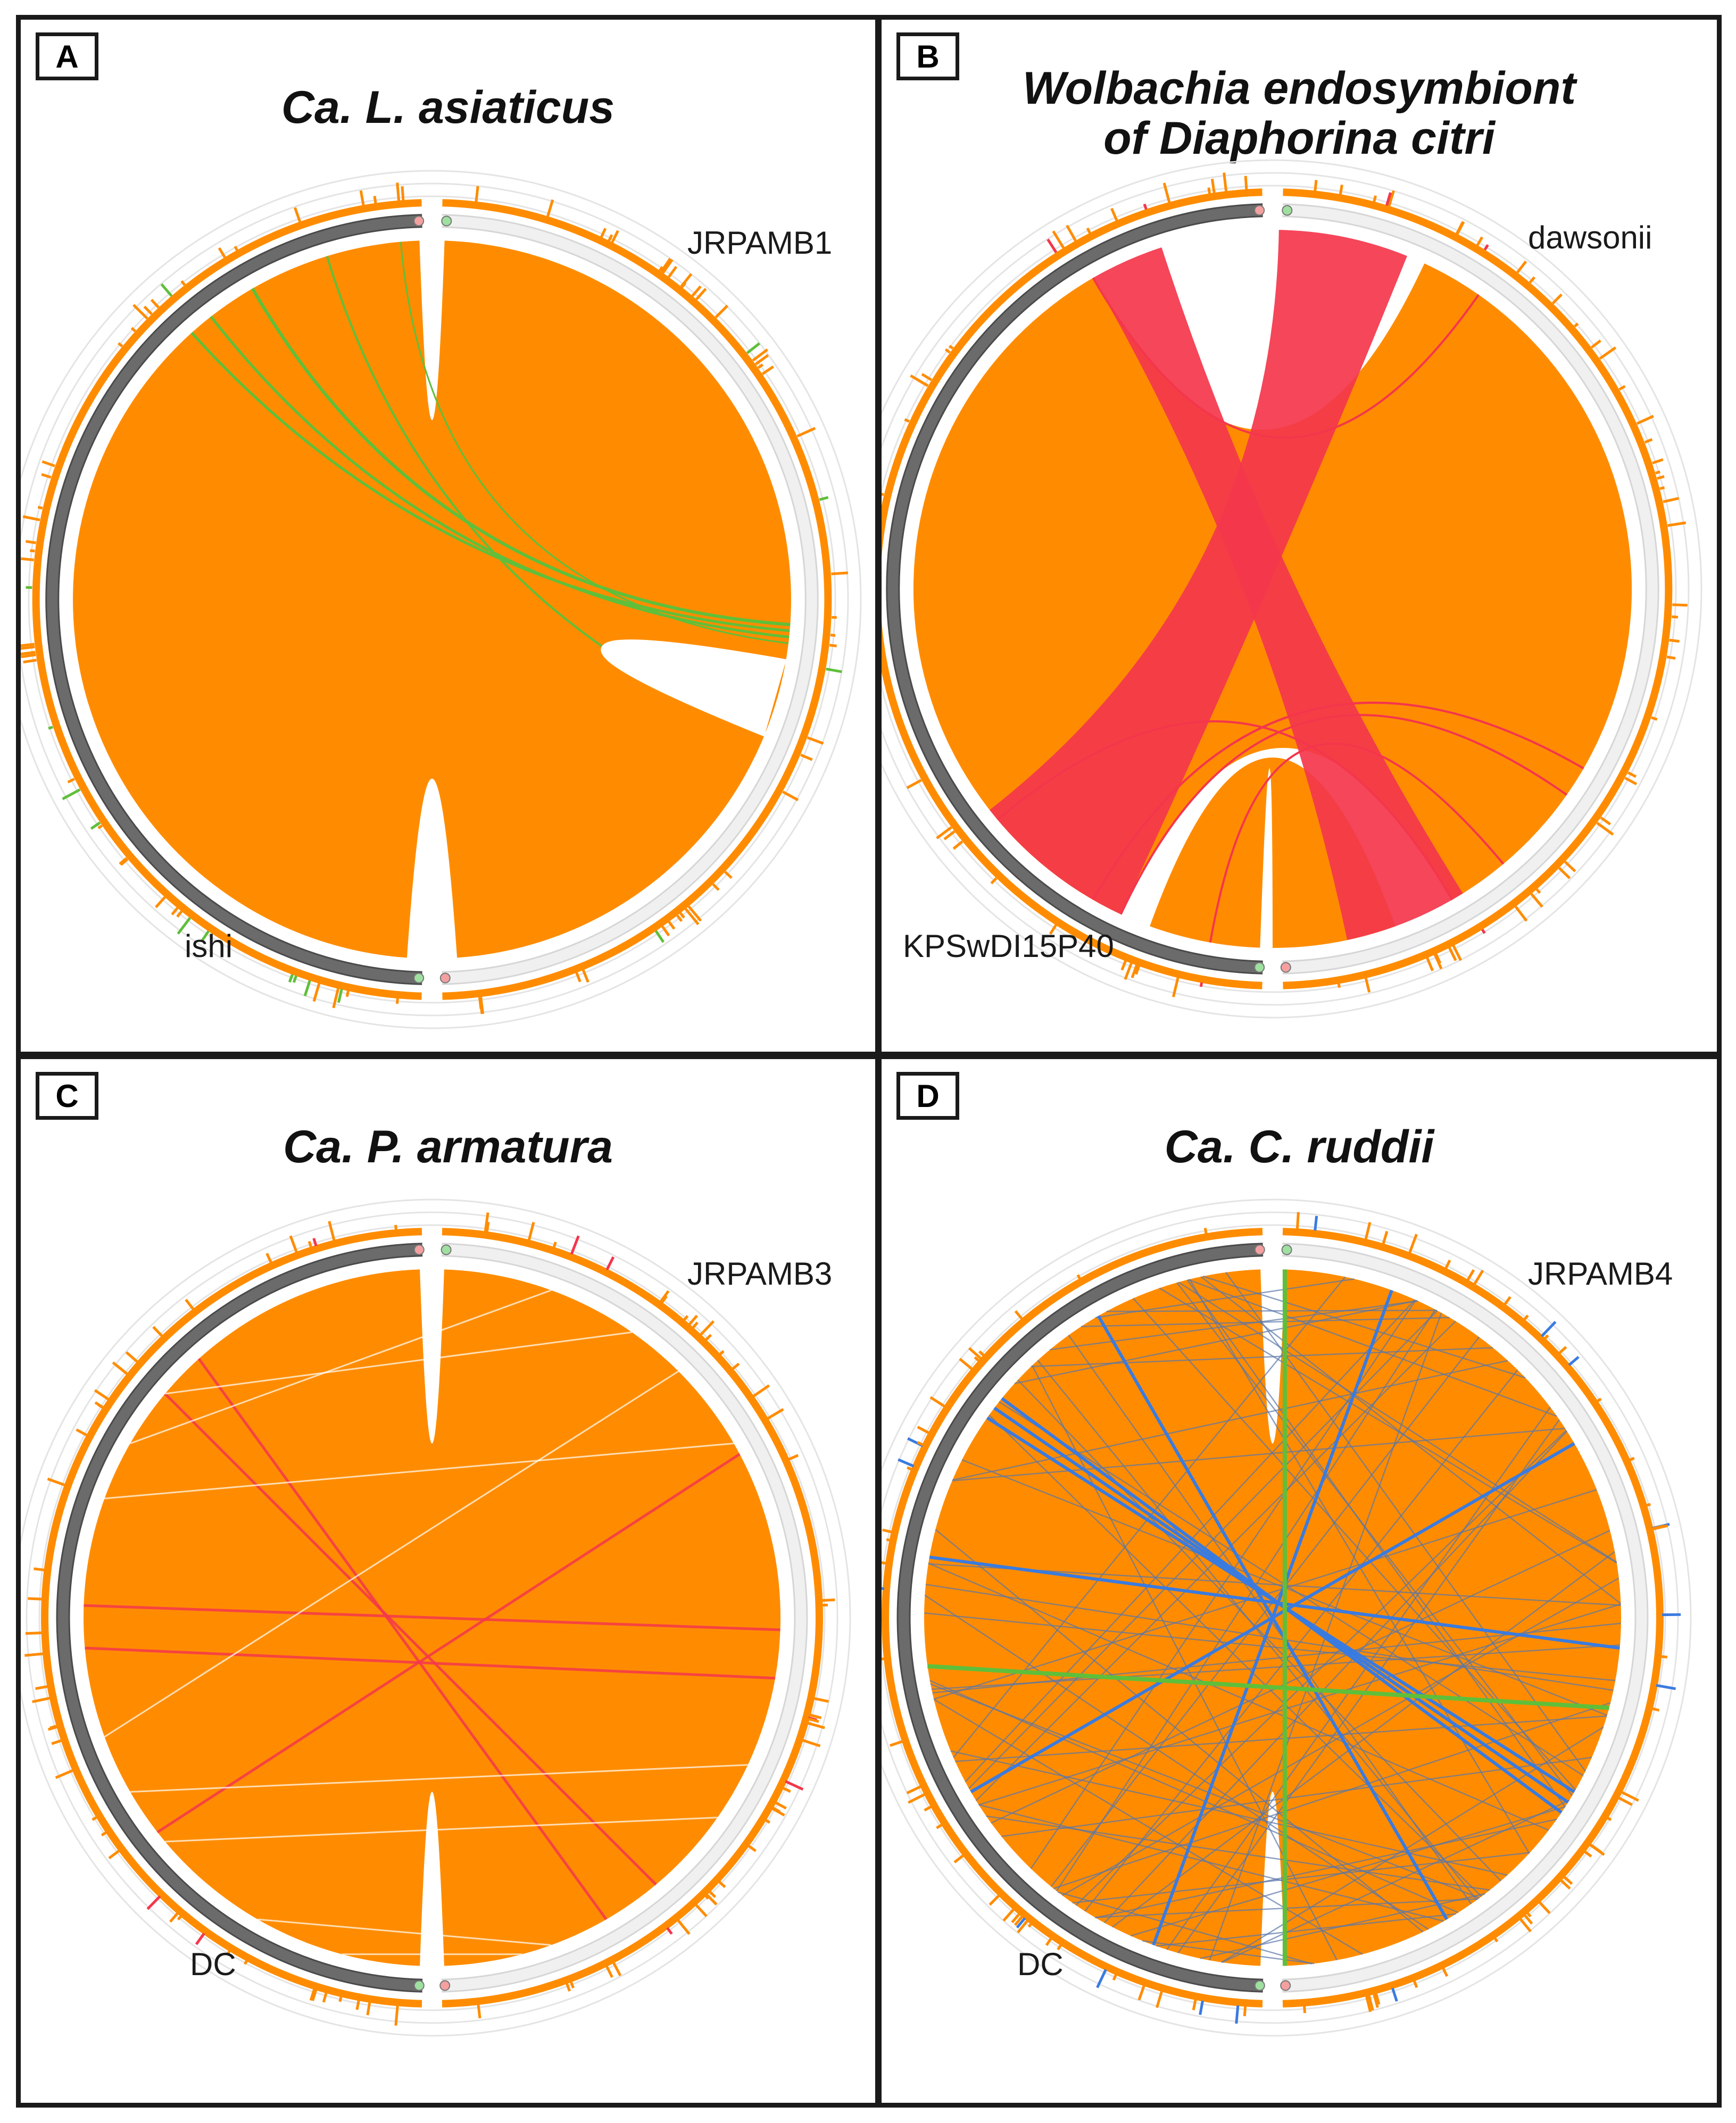 This screenshot has width=1736, height=2123. I want to click on inverted-ribbon, so click(1278, 593).